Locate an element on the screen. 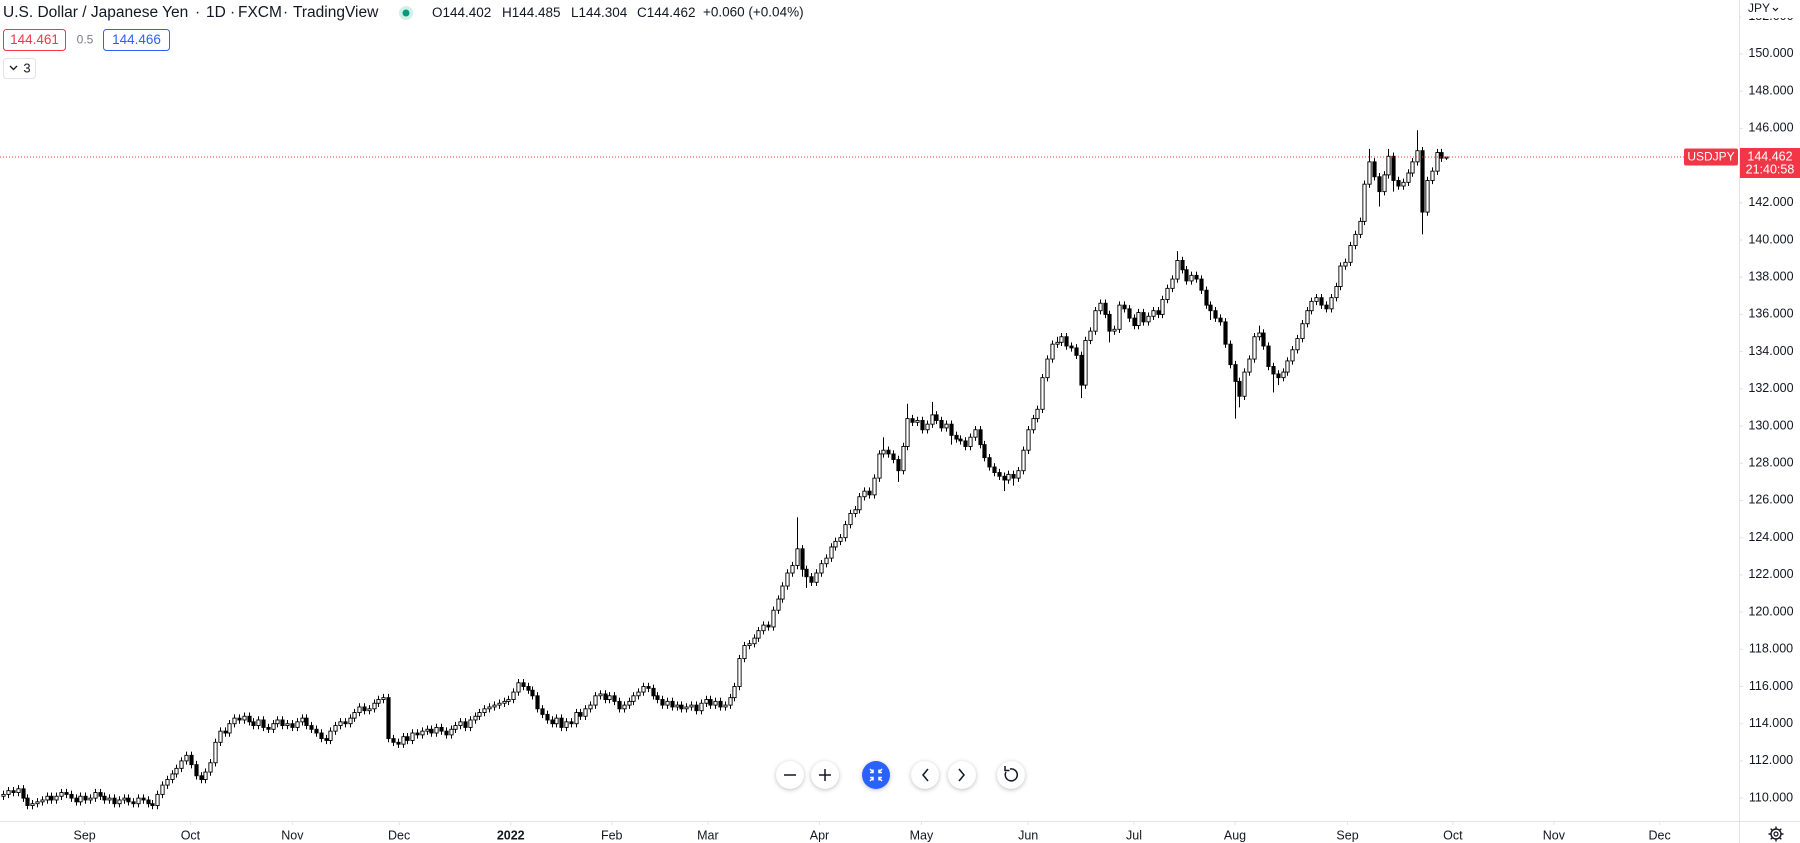  currency-chevron is located at coordinates (1775, 9).